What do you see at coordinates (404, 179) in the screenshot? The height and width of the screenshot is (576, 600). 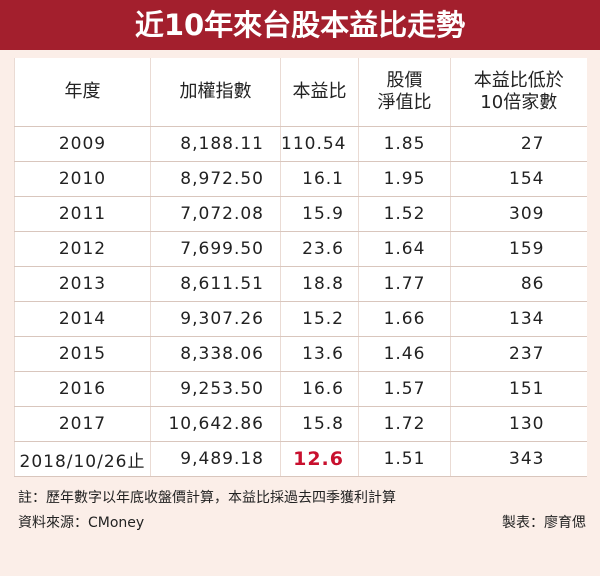 I see `table-cell: 1.95` at bounding box center [404, 179].